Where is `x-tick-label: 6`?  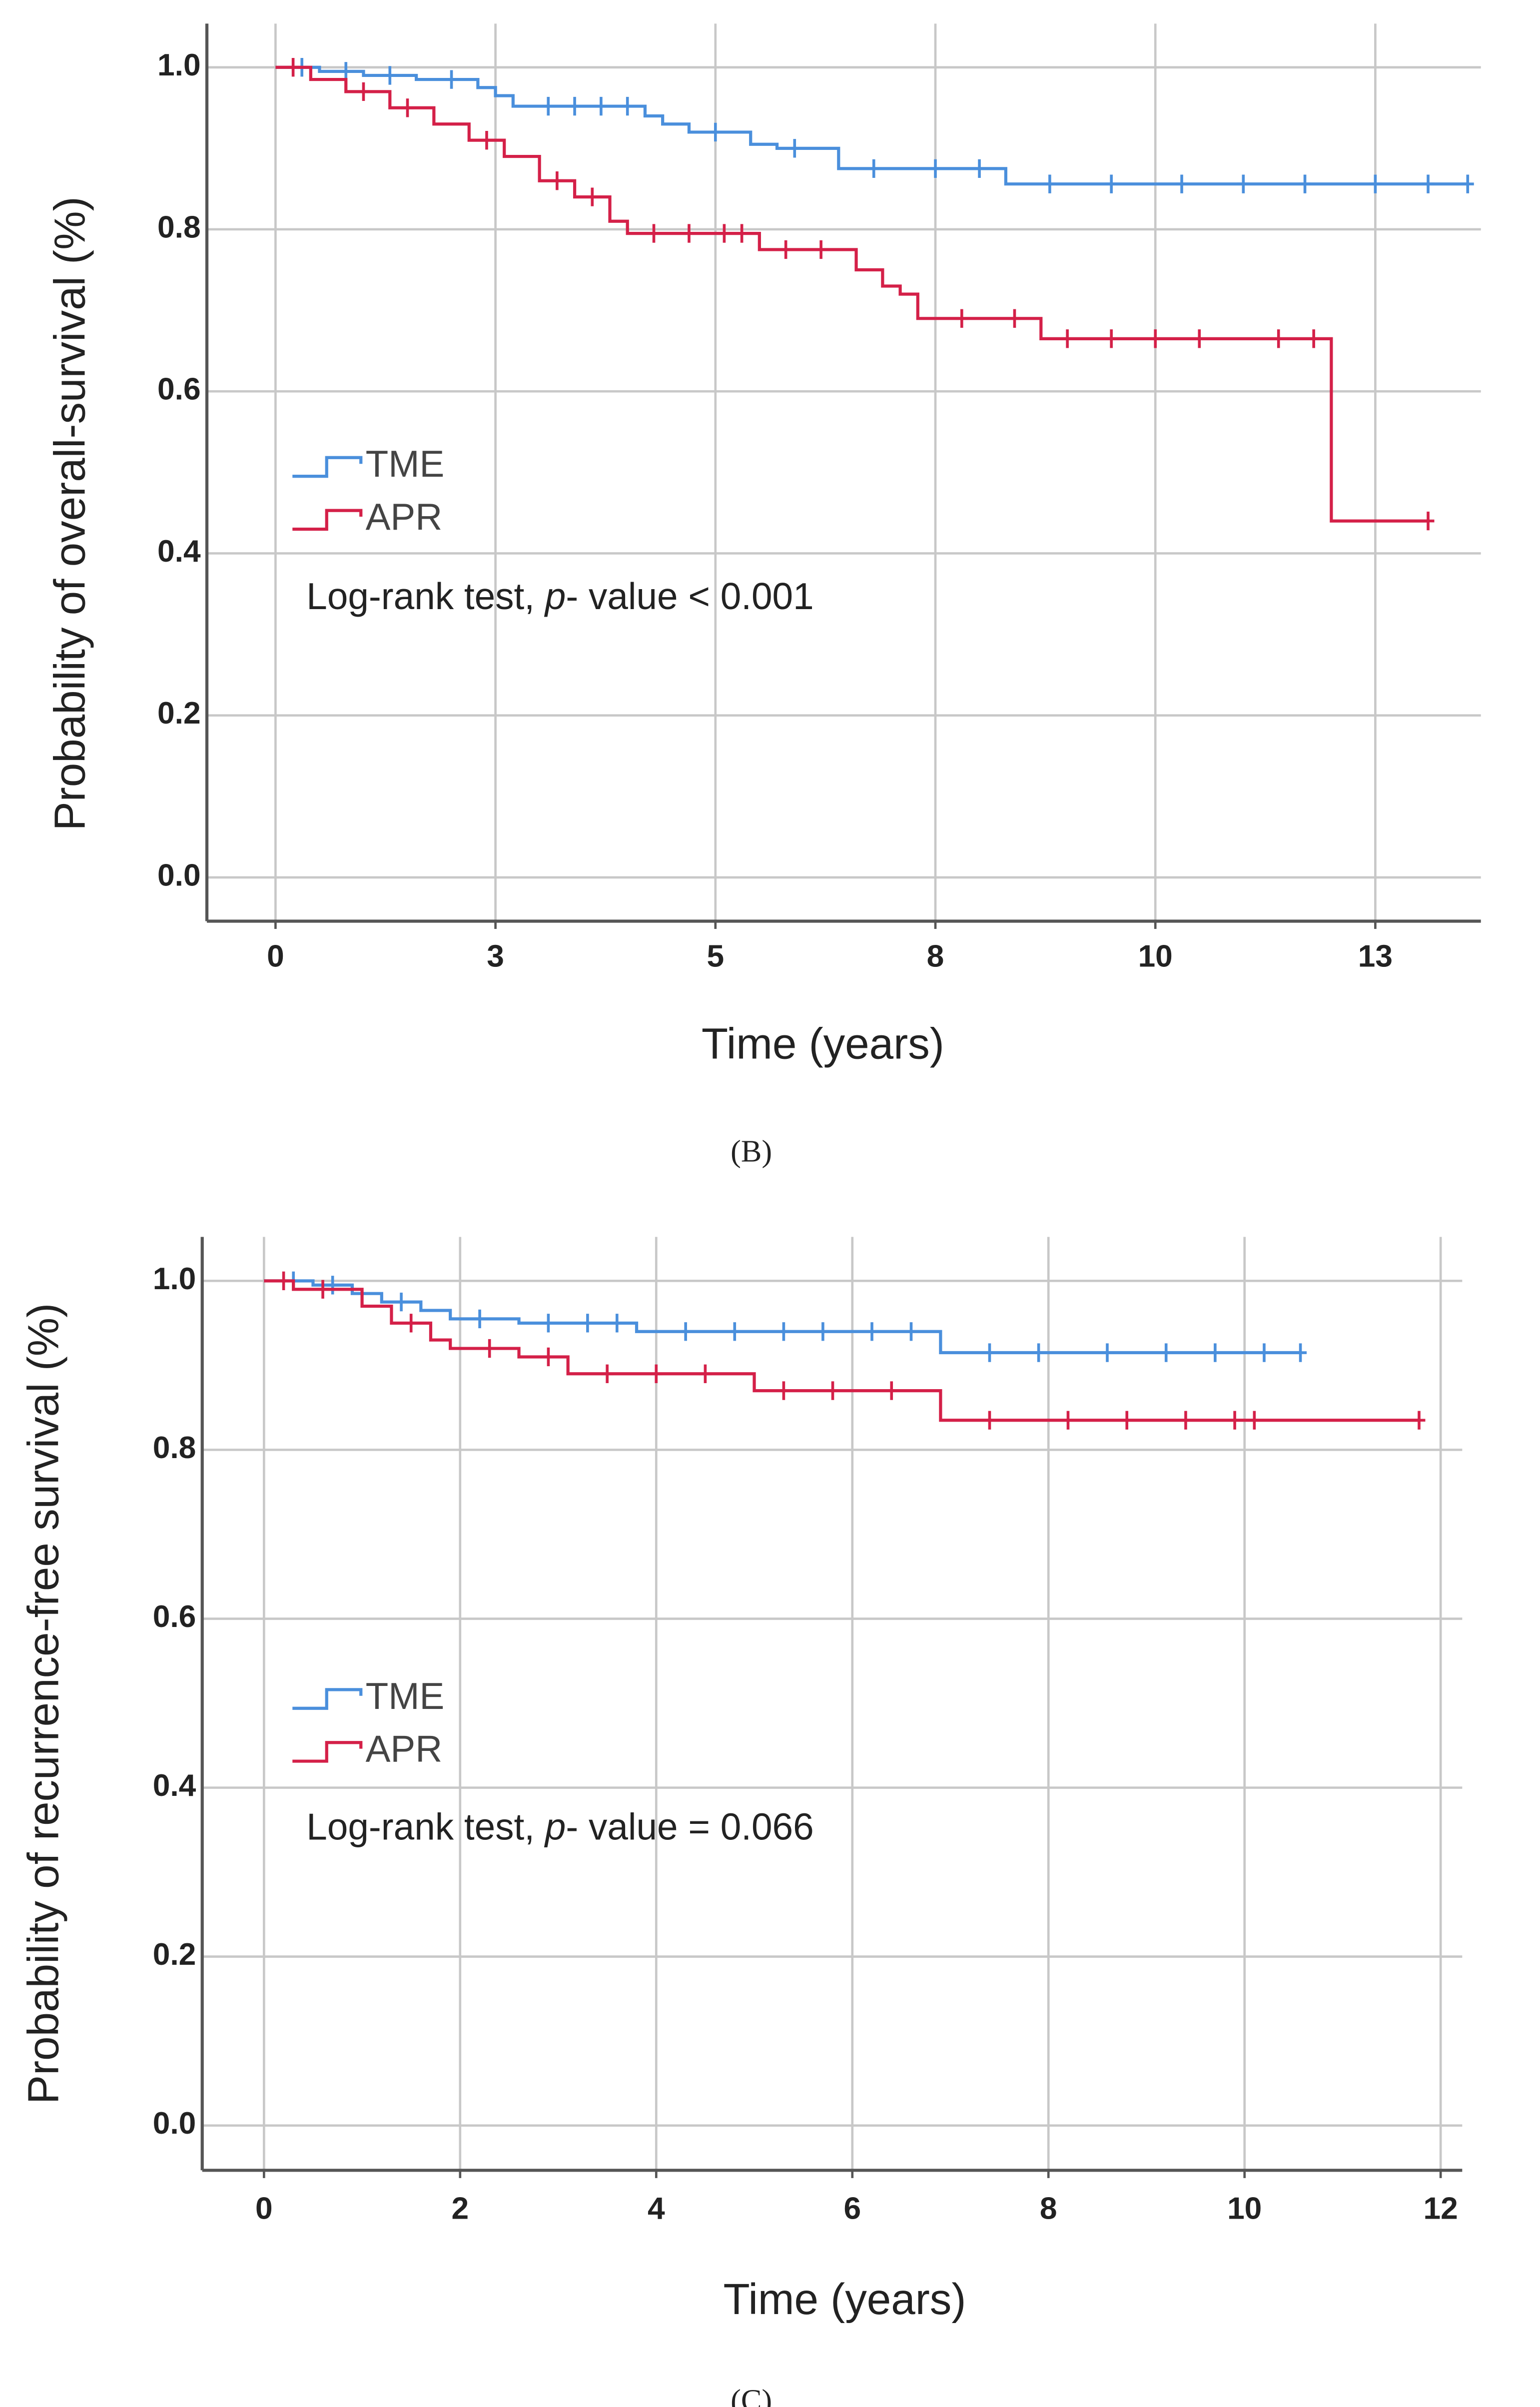
x-tick-label: 6 is located at coordinates (852, 2209).